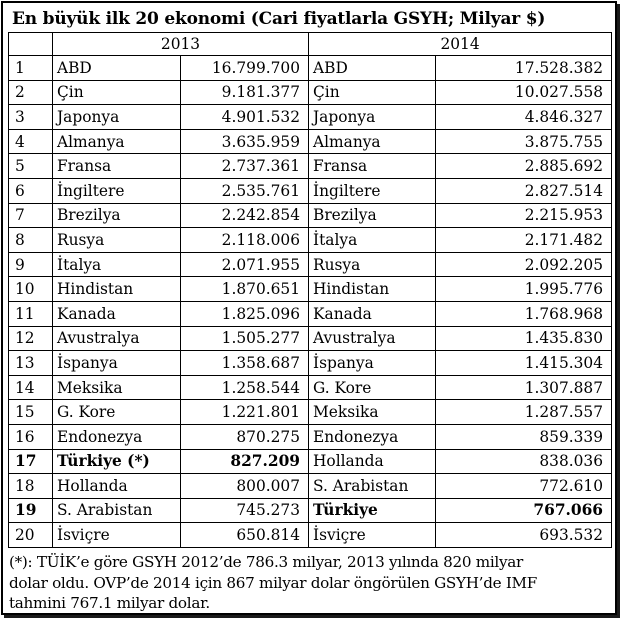 The height and width of the screenshot is (620, 622). I want to click on gdp-2013-cell: 3.635.959, so click(244, 141).